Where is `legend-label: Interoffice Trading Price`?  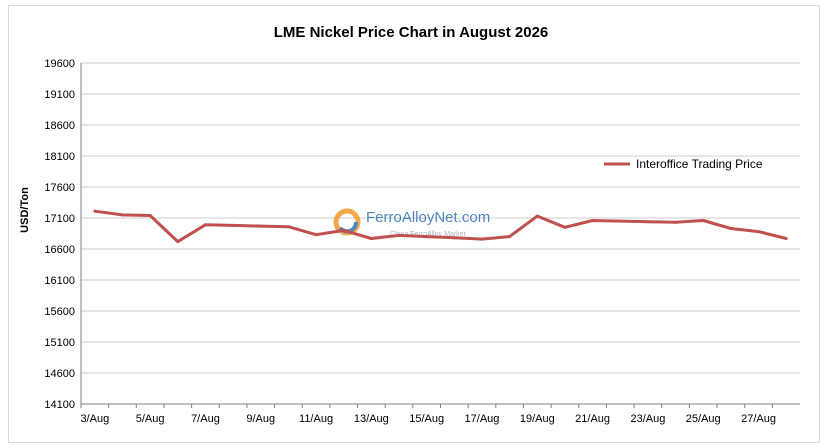
legend-label: Interoffice Trading Price is located at coordinates (699, 164).